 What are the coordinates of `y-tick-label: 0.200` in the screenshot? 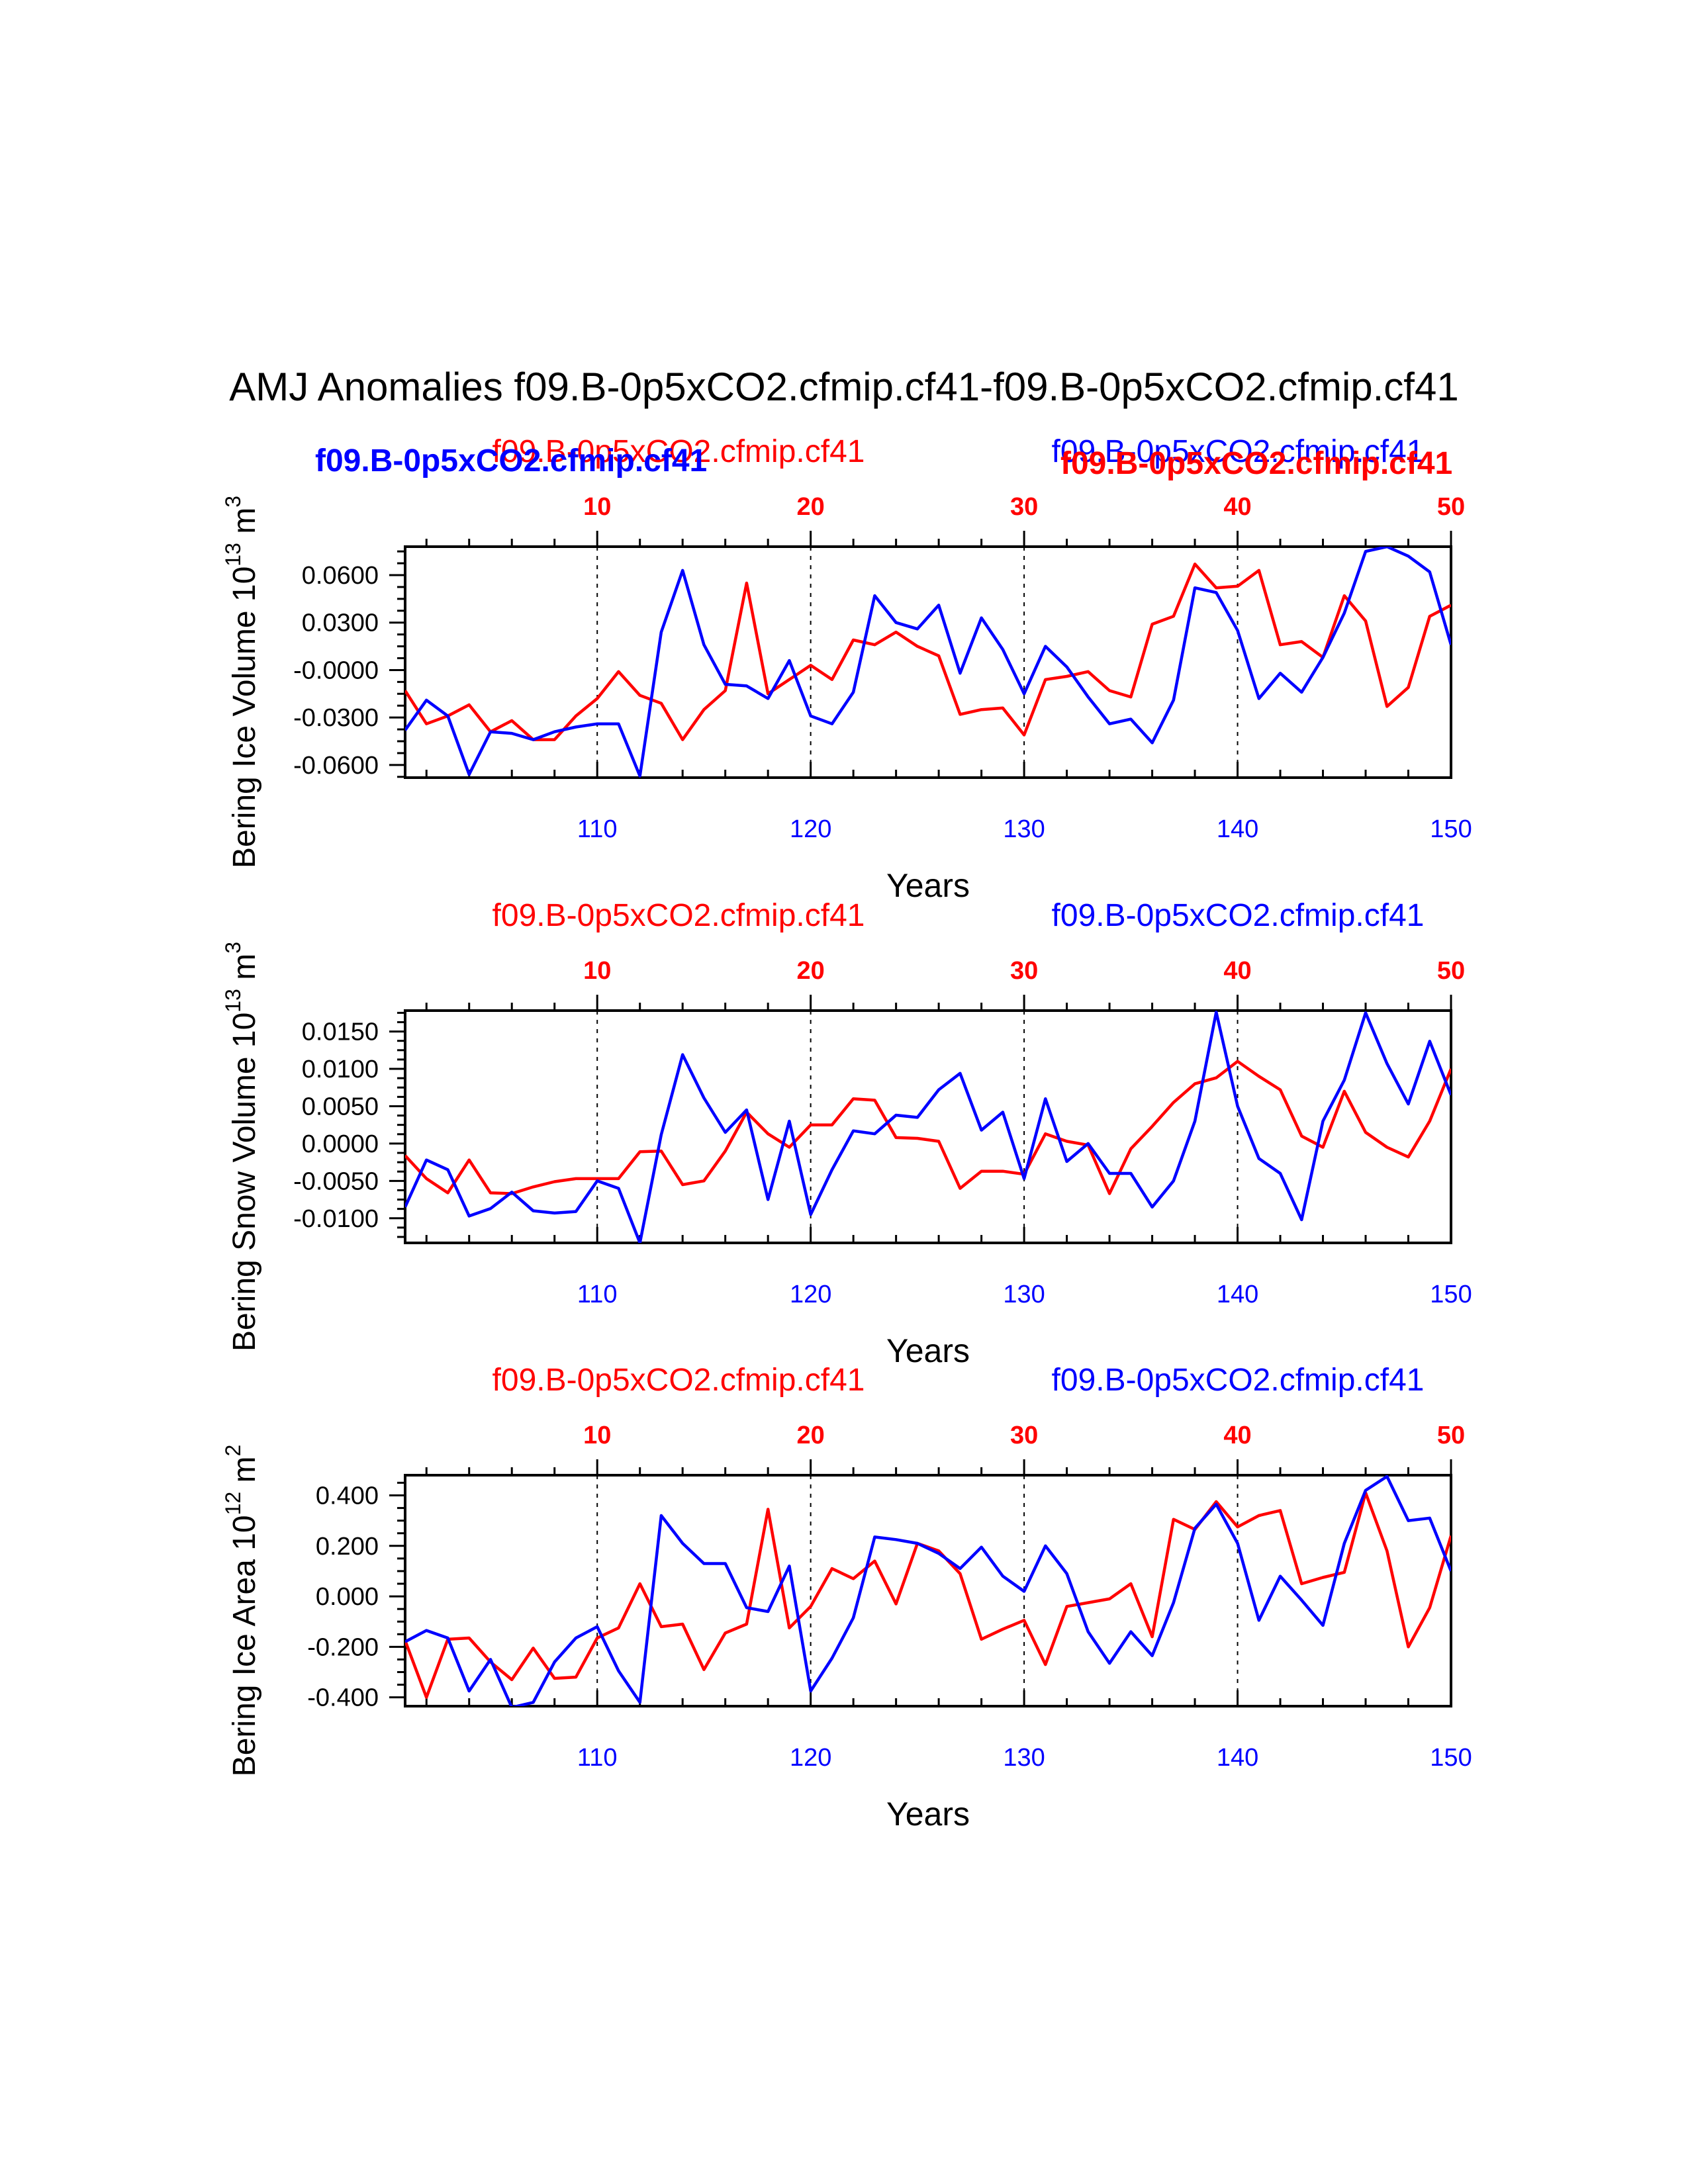 It's located at (347, 1547).